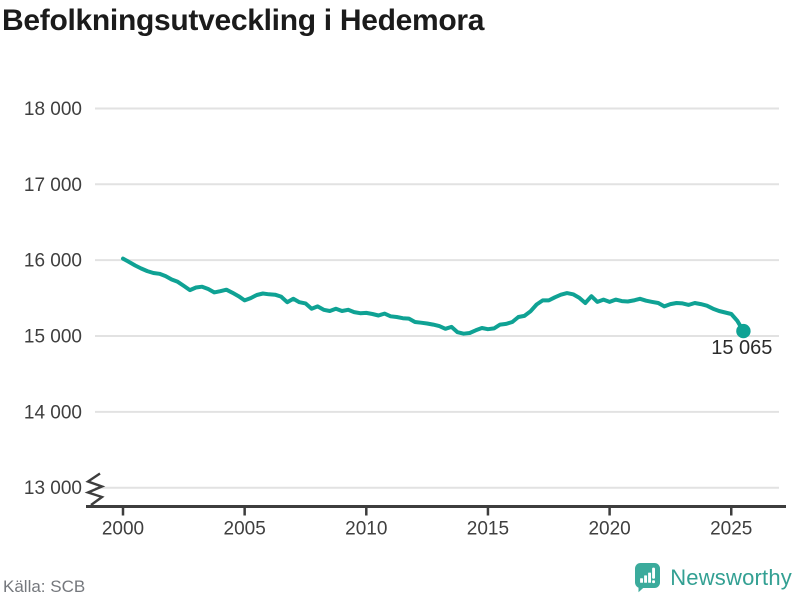  What do you see at coordinates (433, 296) in the screenshot?
I see `population-line` at bounding box center [433, 296].